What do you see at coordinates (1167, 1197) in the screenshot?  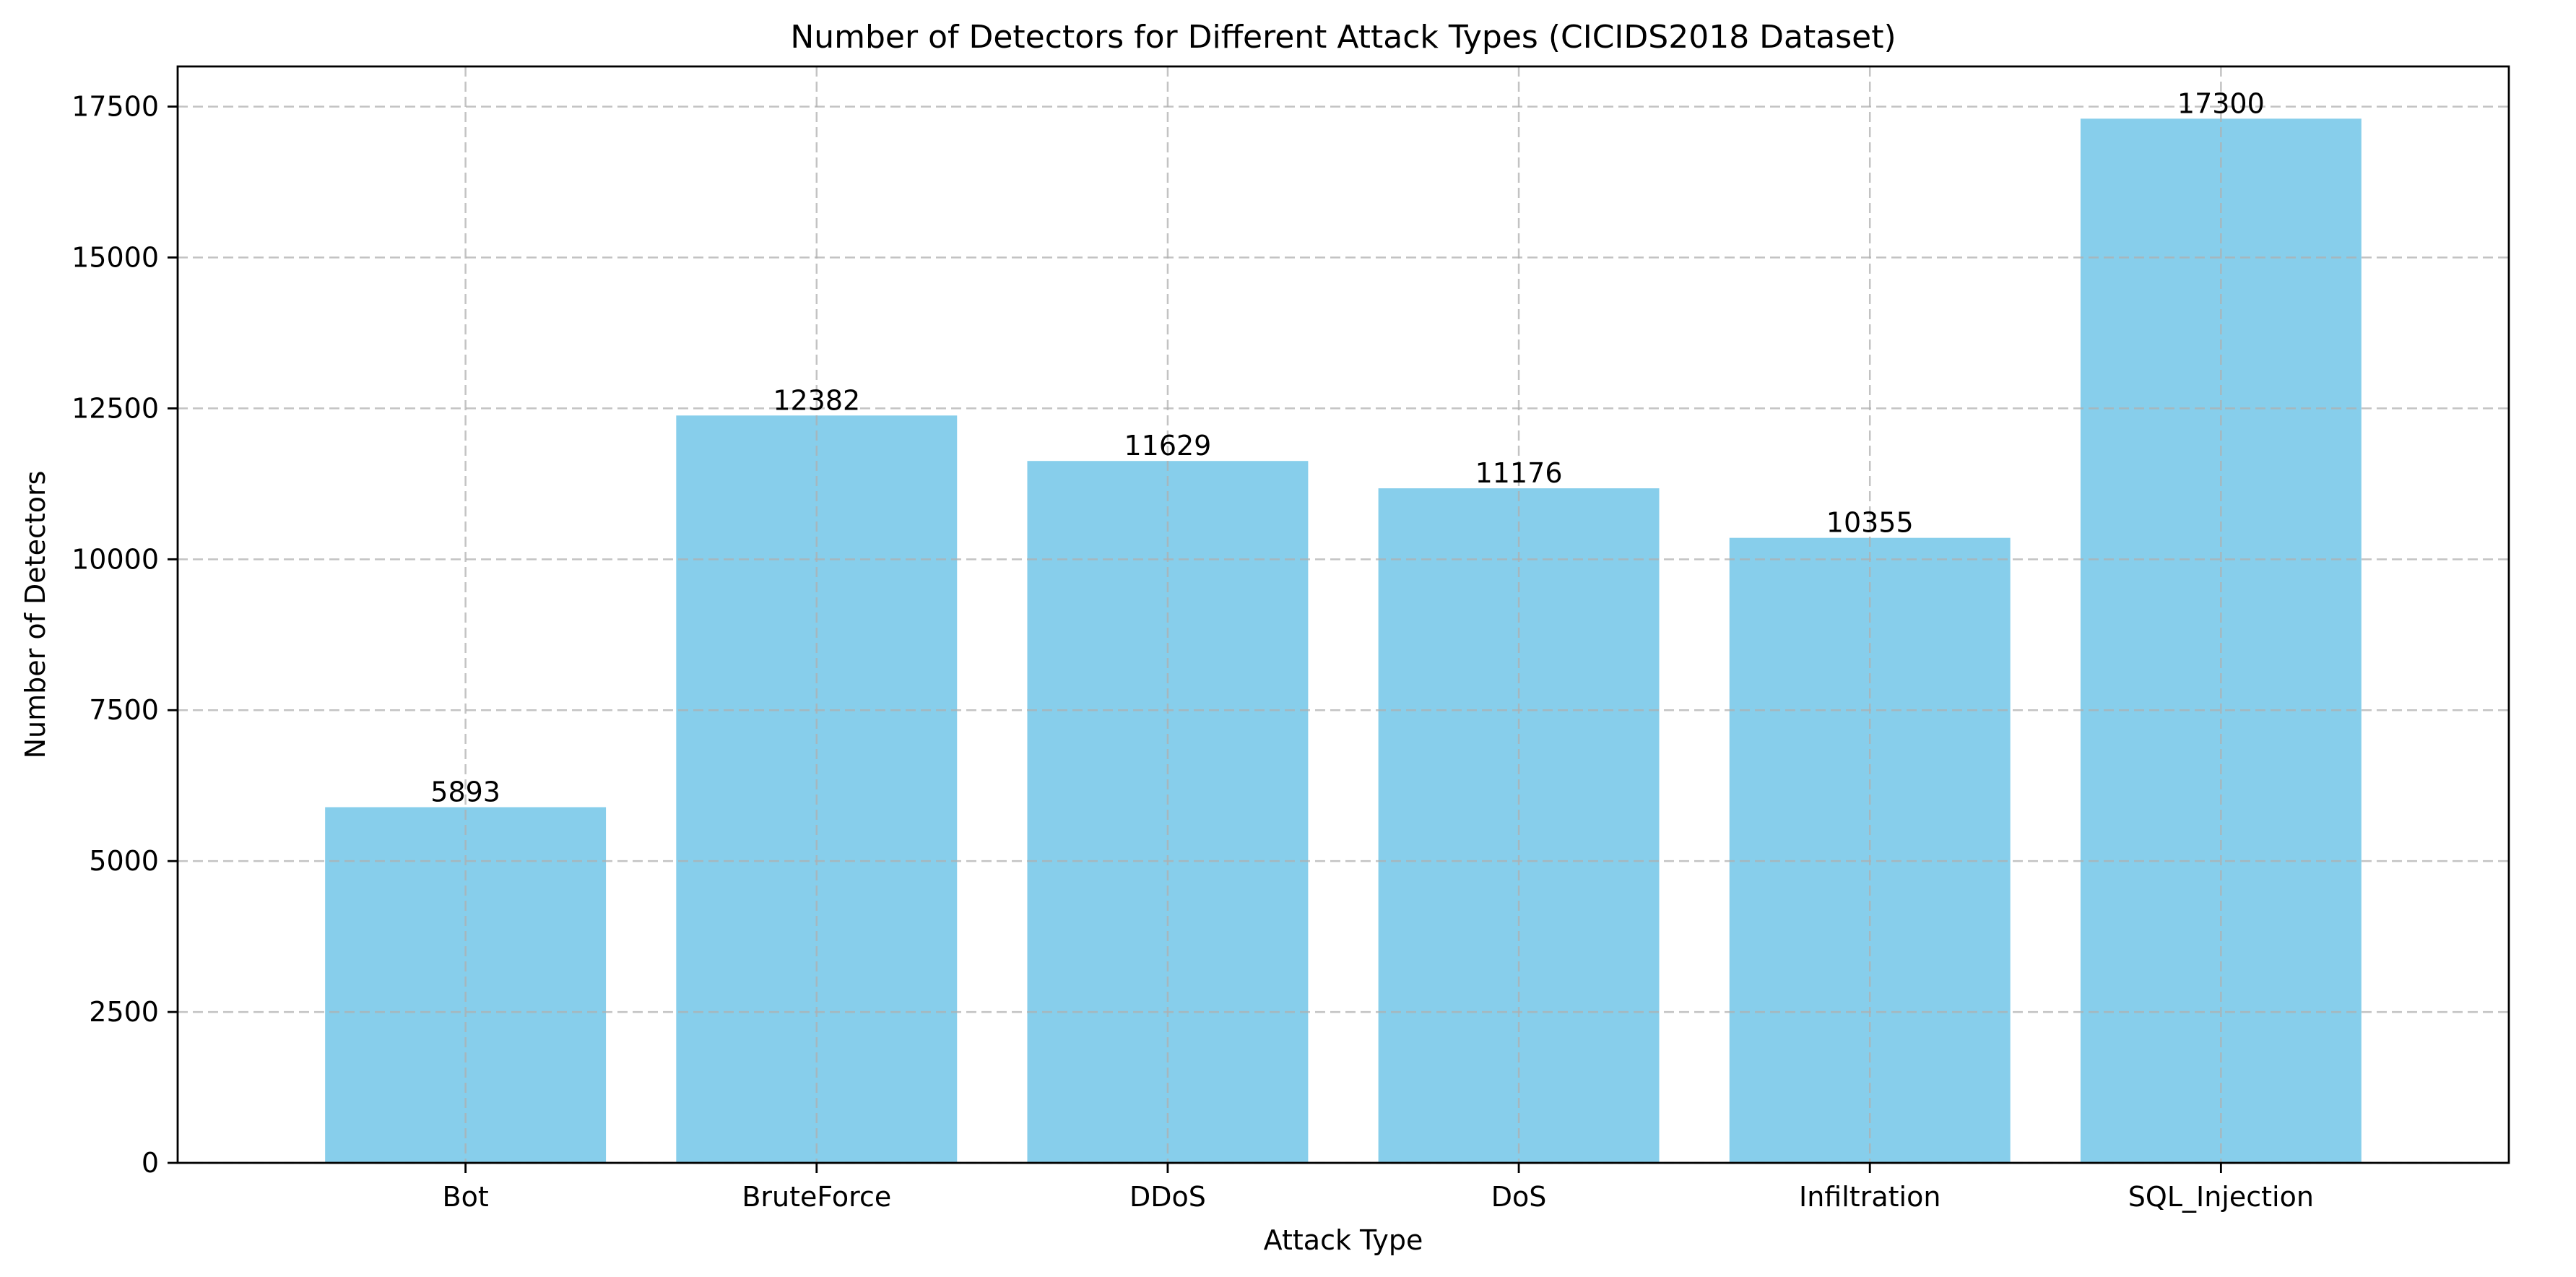 I see `x-tick-label: DDoS` at bounding box center [1167, 1197].